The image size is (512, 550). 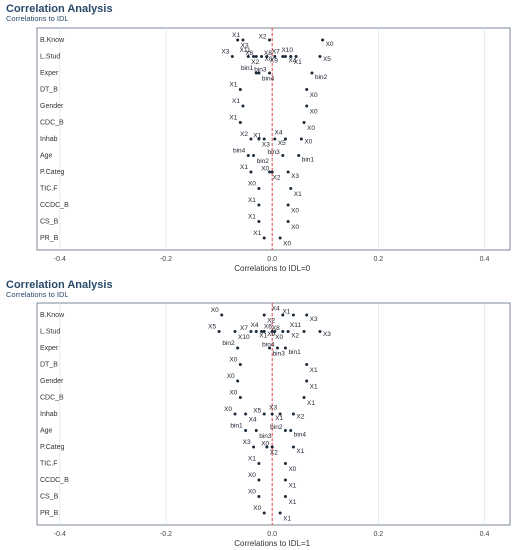 What do you see at coordinates (485, 259) in the screenshot?
I see `x-tick-label: 0.4` at bounding box center [485, 259].